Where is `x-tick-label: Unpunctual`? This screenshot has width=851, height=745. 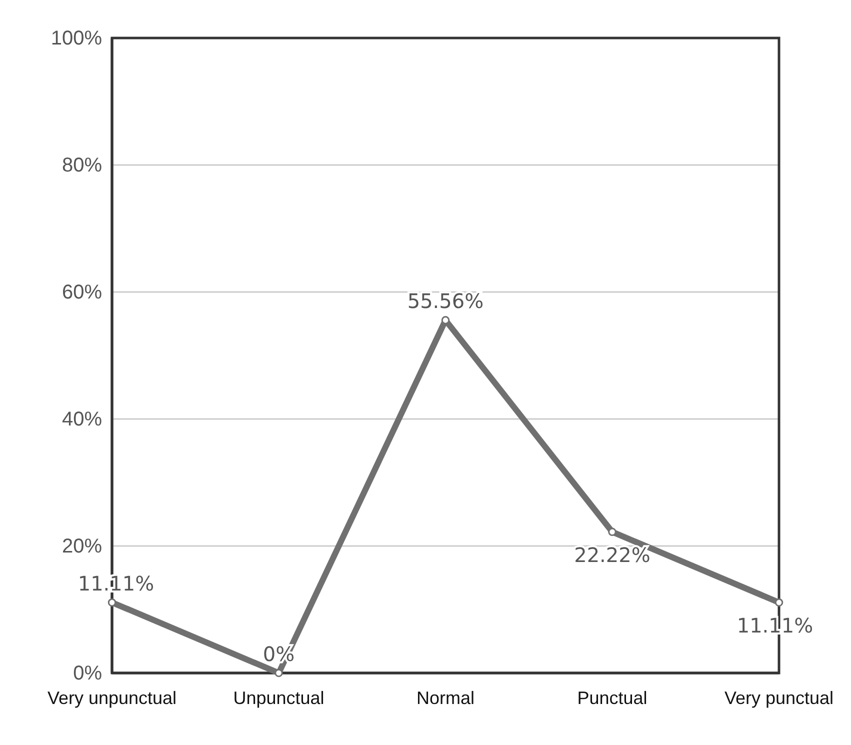 x-tick-label: Unpunctual is located at coordinates (278, 698).